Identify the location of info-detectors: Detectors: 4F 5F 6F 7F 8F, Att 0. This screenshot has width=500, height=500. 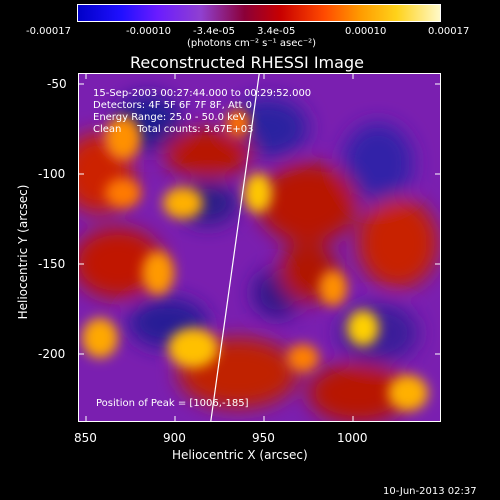
(173, 105).